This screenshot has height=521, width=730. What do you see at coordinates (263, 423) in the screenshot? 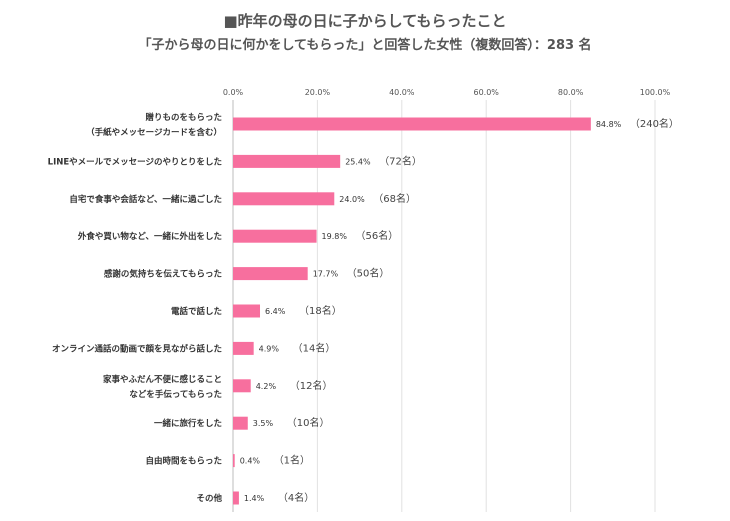
I see `value-label: 3.5%` at bounding box center [263, 423].